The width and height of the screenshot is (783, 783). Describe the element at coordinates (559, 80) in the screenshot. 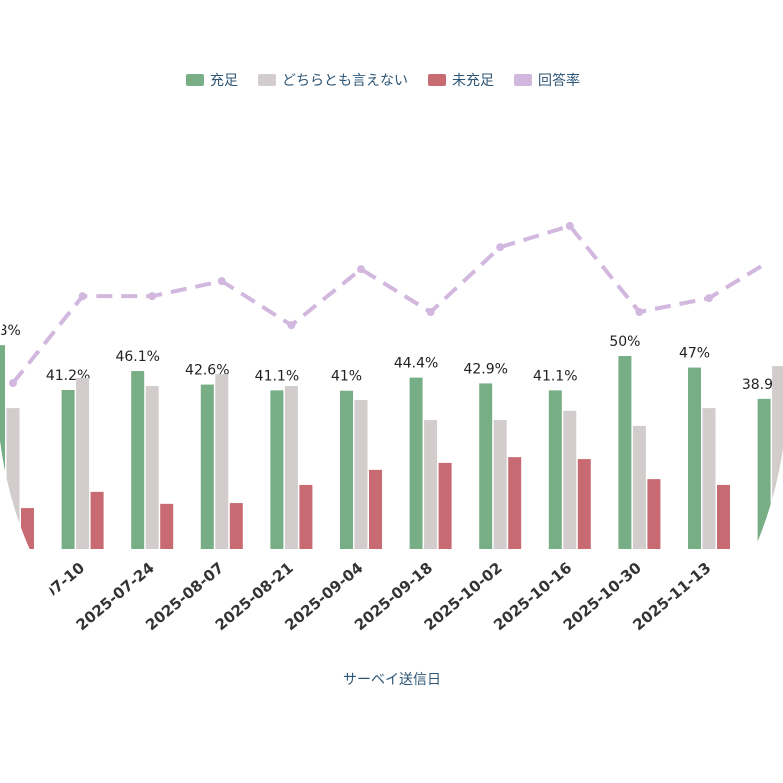

I see `legend-label: 回答率` at that location.